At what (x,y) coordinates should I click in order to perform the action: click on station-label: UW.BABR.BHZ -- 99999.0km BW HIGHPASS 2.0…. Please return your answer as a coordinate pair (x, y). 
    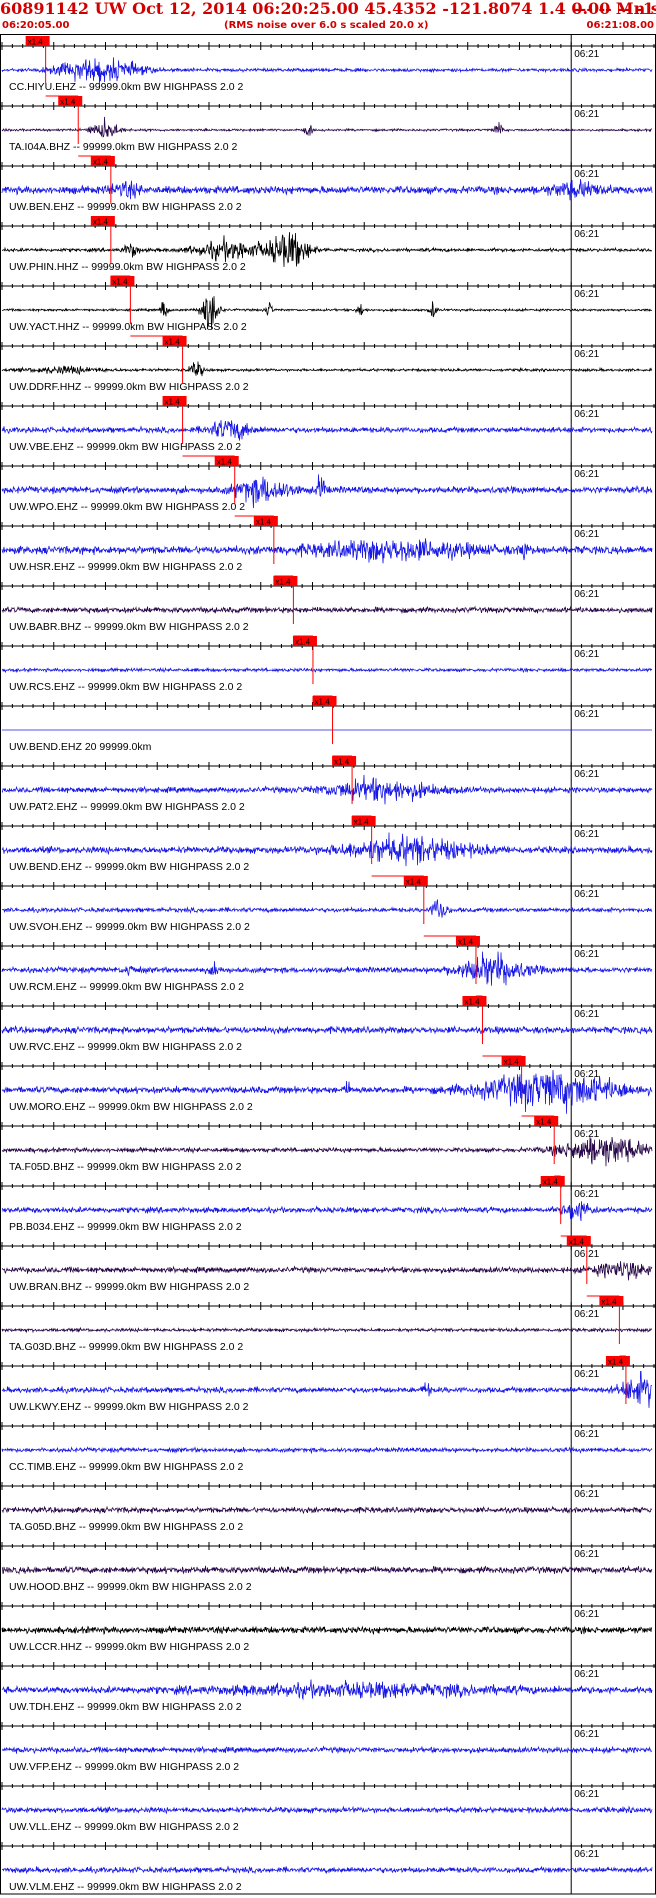
    Looking at the image, I should click on (129, 627).